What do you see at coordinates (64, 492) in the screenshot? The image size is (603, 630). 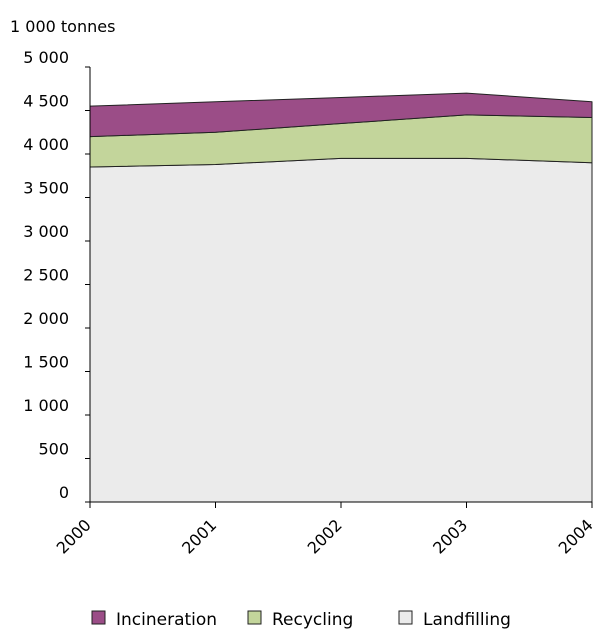 I see `y-tick-label: 0` at bounding box center [64, 492].